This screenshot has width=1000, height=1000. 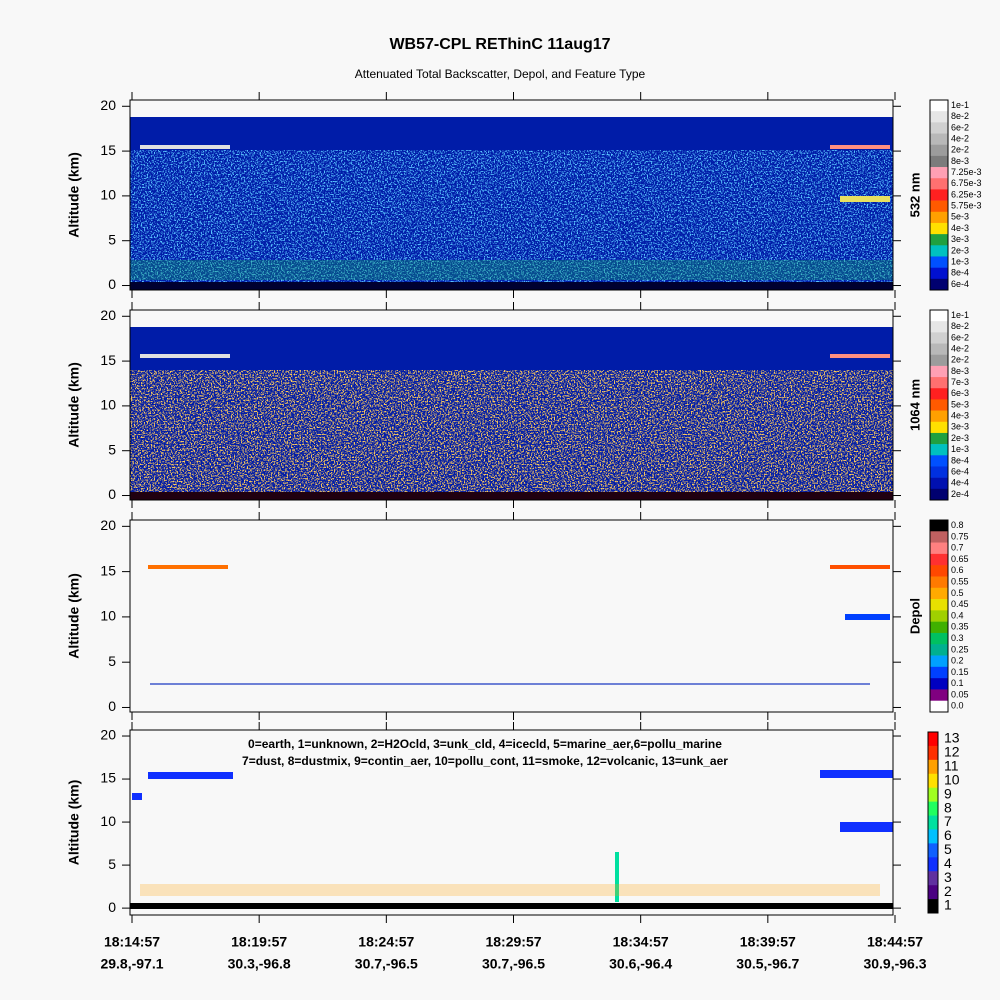 What do you see at coordinates (957, 548) in the screenshot?
I see `colorbar-label: 0.7` at bounding box center [957, 548].